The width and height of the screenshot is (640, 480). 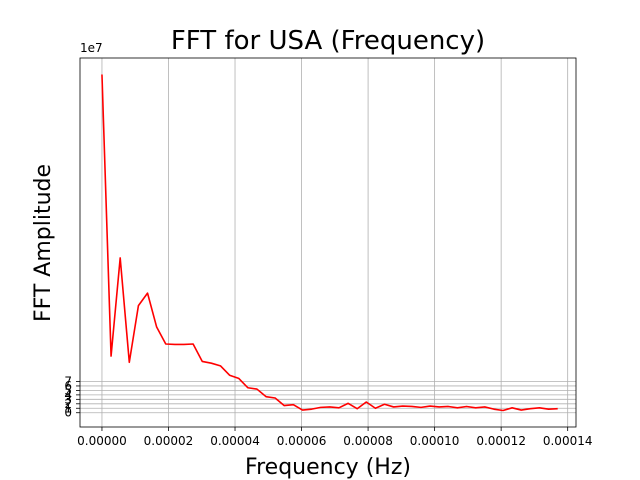 What do you see at coordinates (43, 243) in the screenshot?
I see `y-axis-label: FFT Amplitude` at bounding box center [43, 243].